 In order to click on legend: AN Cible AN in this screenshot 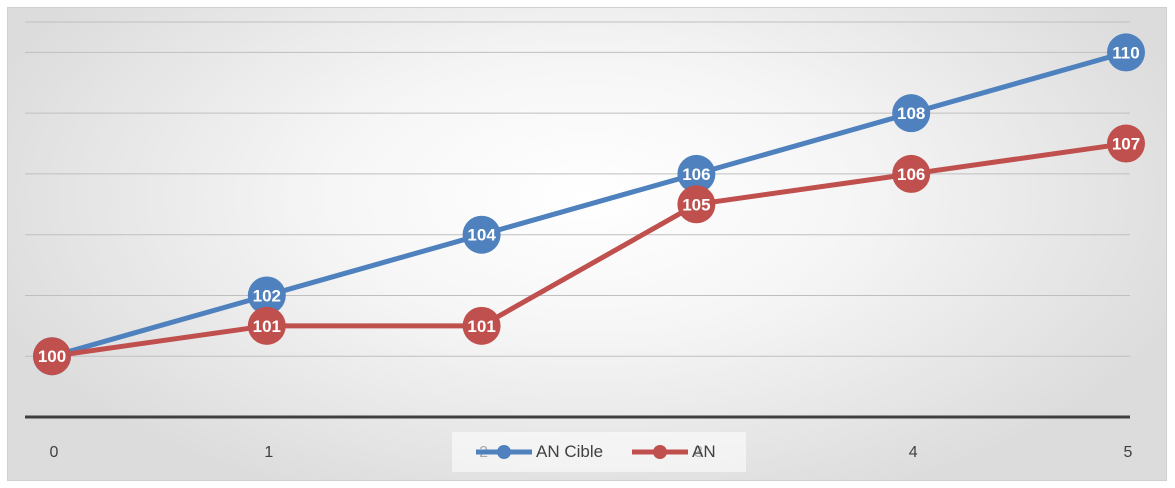, I will do `click(599, 452)`.